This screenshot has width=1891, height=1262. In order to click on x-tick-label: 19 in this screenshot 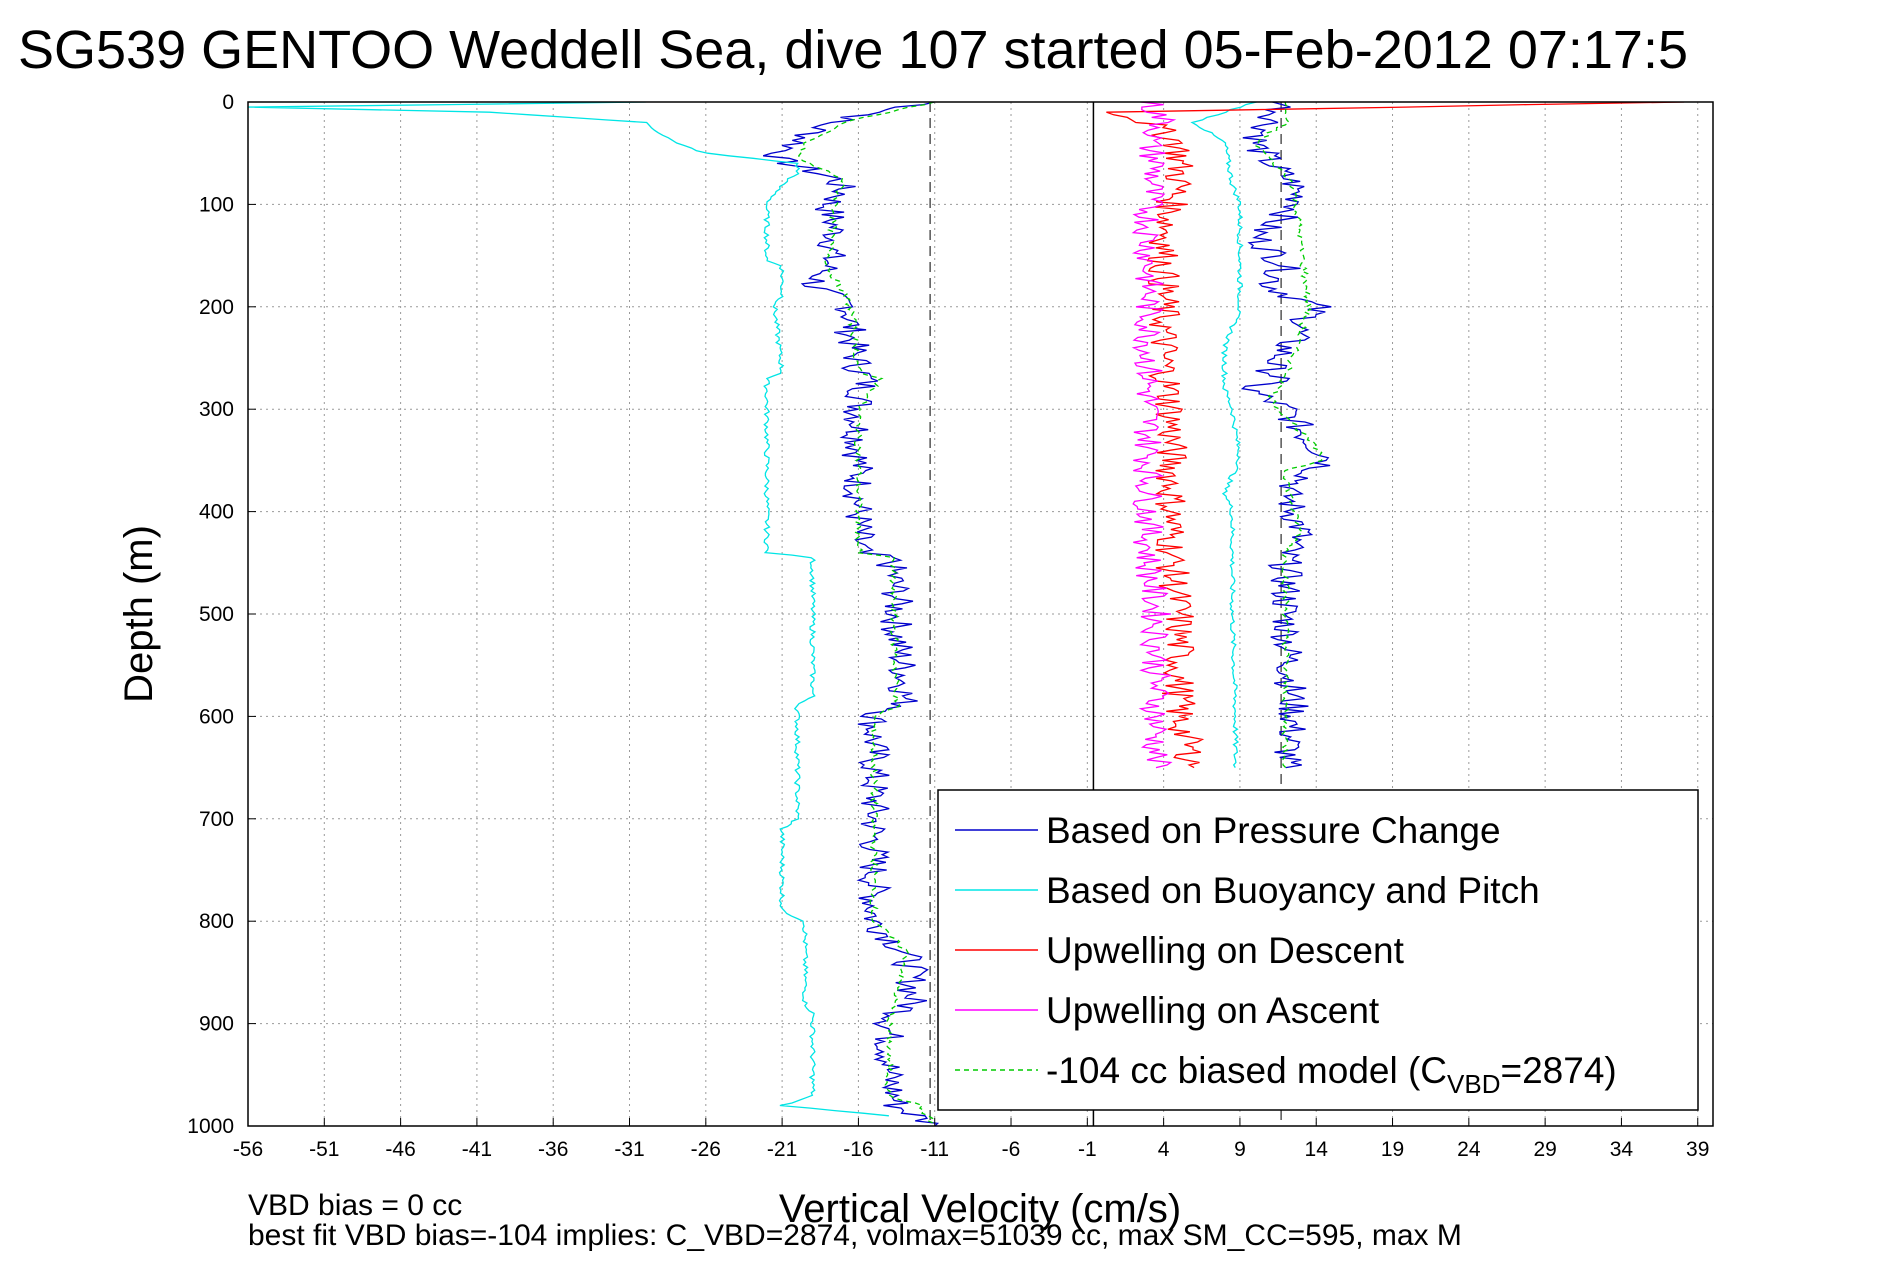, I will do `click(1392, 1149)`.